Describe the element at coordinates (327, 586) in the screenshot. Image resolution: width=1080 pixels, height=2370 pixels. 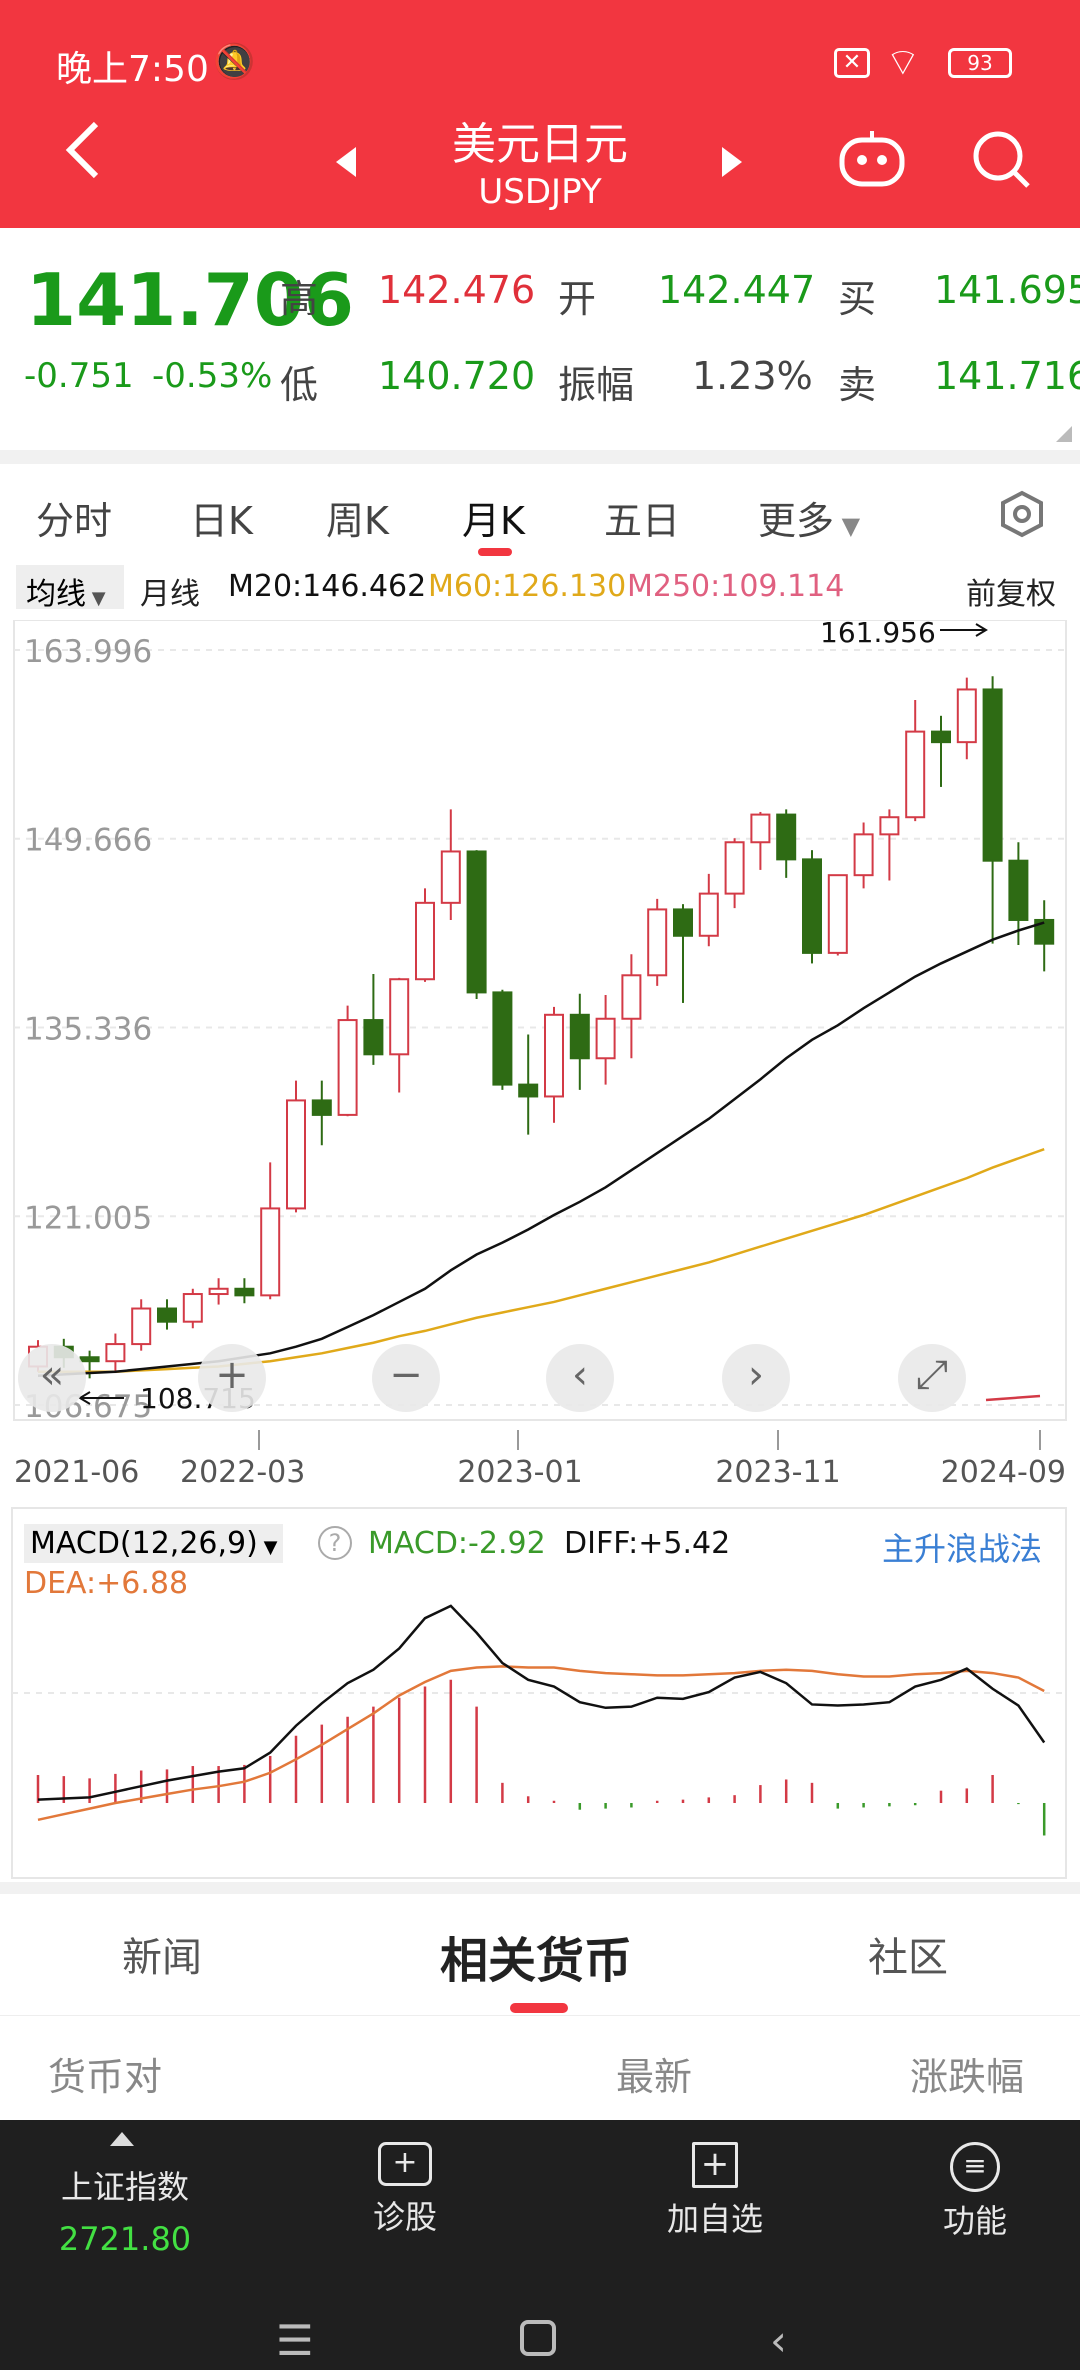
I see `ma20-value: M20:146.462` at that location.